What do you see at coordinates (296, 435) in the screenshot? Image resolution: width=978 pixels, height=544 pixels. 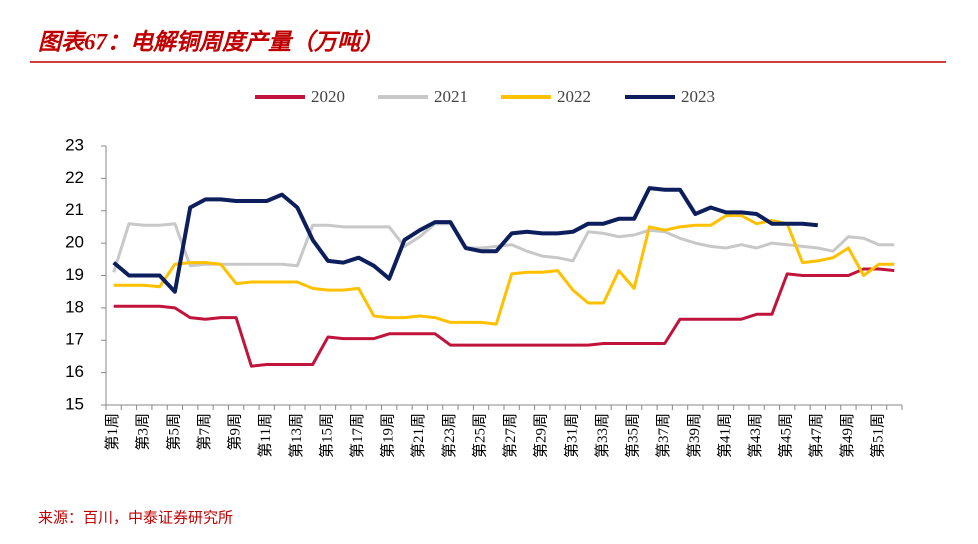 I see `x-tick-label: 第13周` at bounding box center [296, 435].